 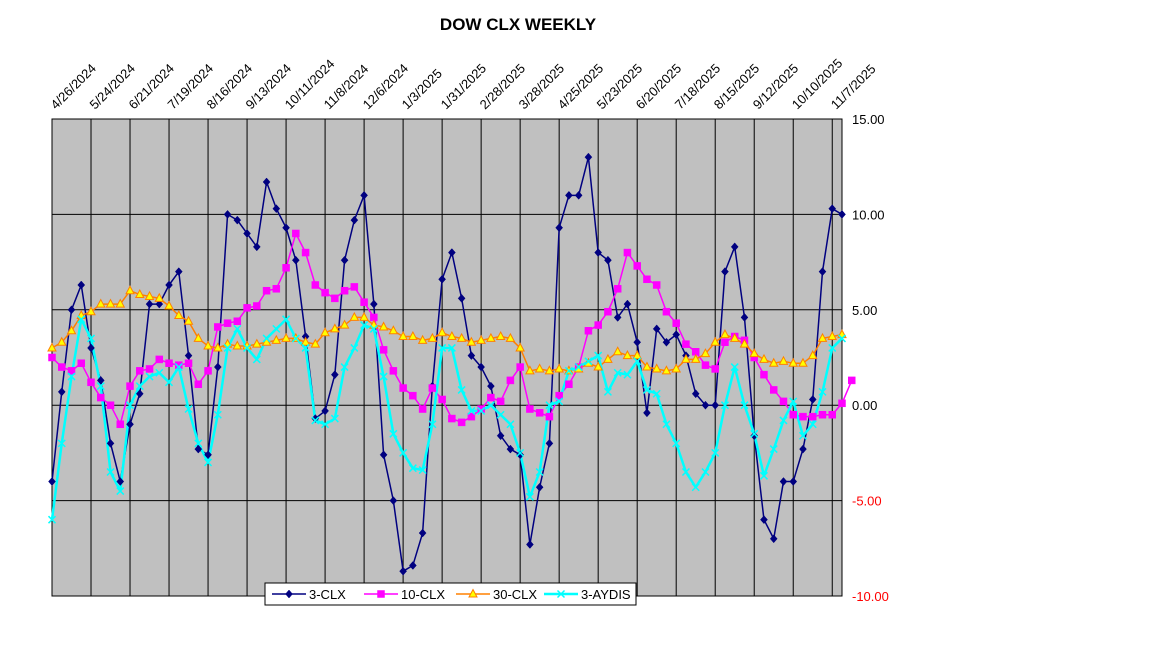 I want to click on legend-label-30-clx: 30-CLX, so click(x=515, y=594).